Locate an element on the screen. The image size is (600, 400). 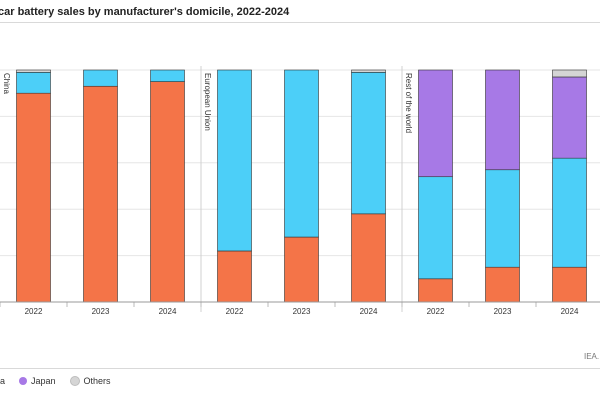
legend: rea Japan Others is located at coordinates (62, 381).